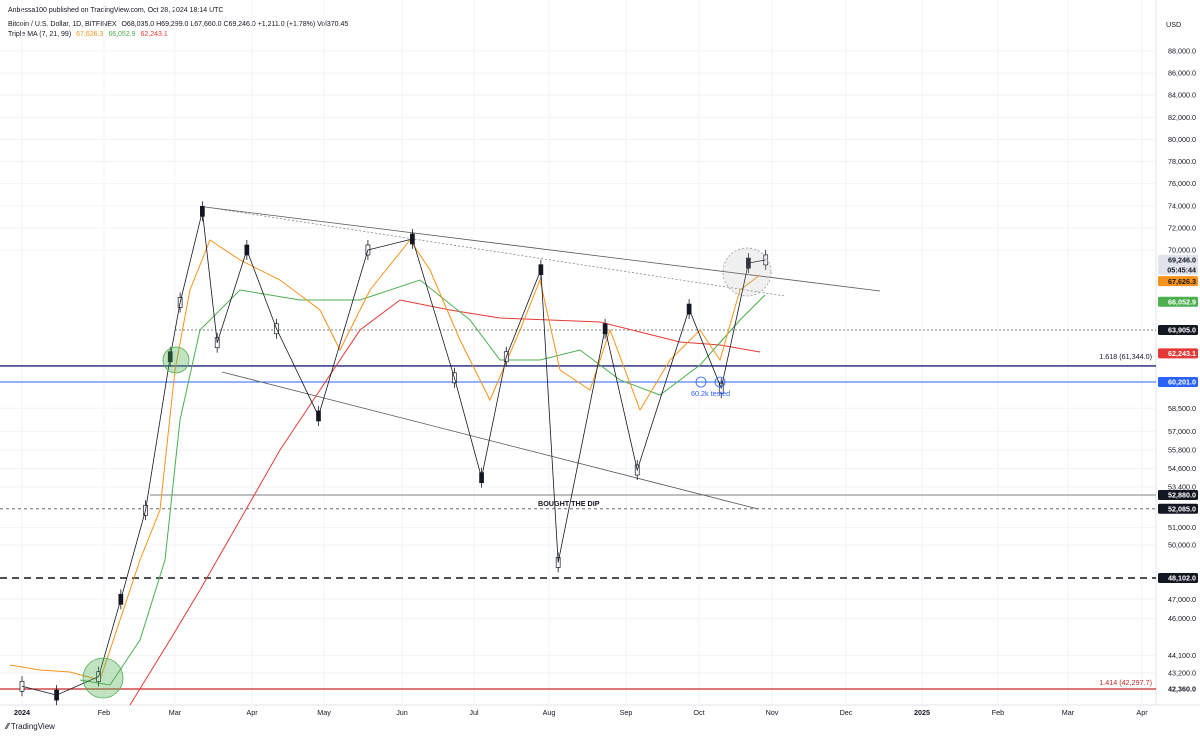 The image size is (1200, 738). Describe the element at coordinates (1182, 259) in the screenshot. I see `price-marker-label: 69,246.0` at that location.